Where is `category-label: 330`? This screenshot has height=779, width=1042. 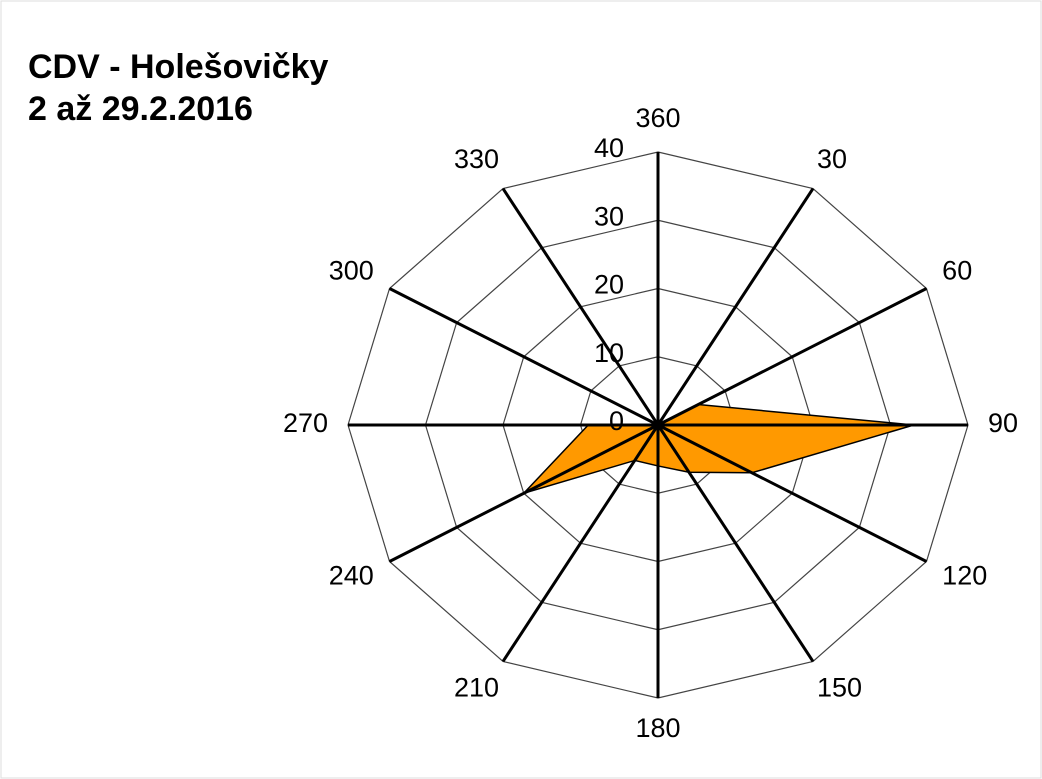
category-label: 330 is located at coordinates (476, 159).